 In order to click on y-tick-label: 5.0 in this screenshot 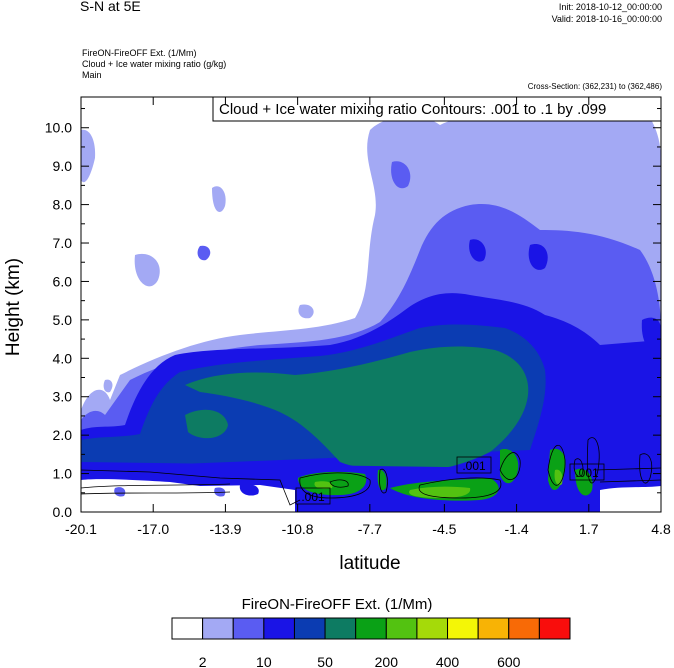, I will do `click(63, 320)`.